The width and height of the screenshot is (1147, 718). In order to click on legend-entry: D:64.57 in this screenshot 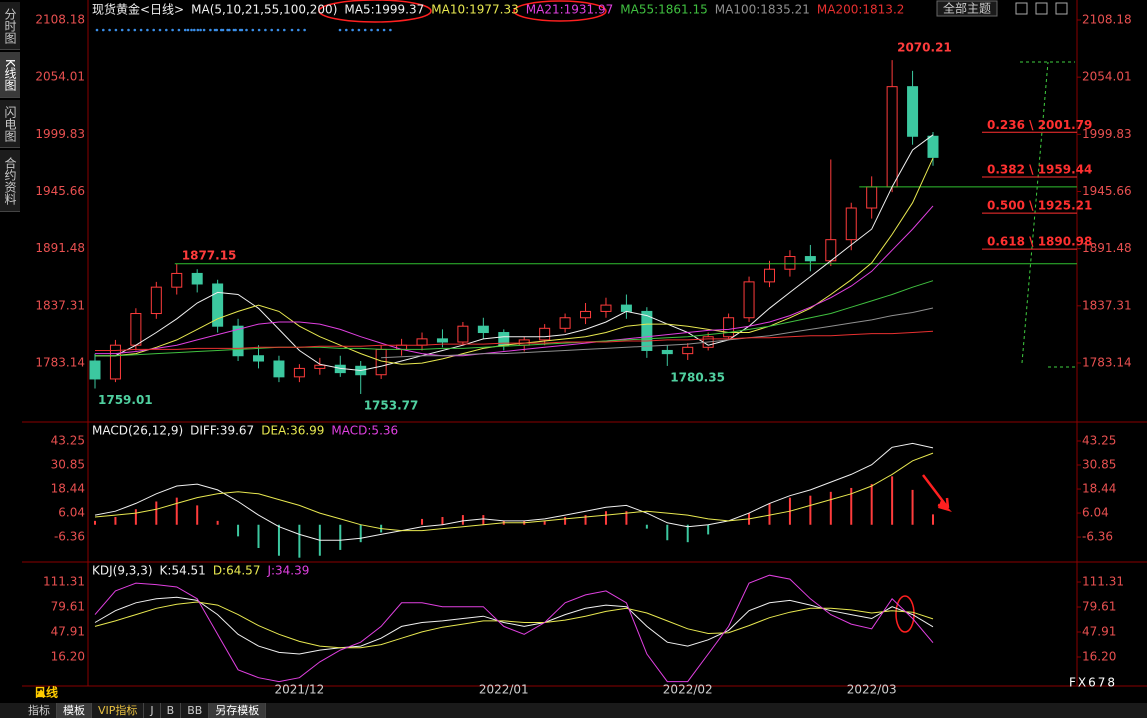, I will do `click(237, 571)`.